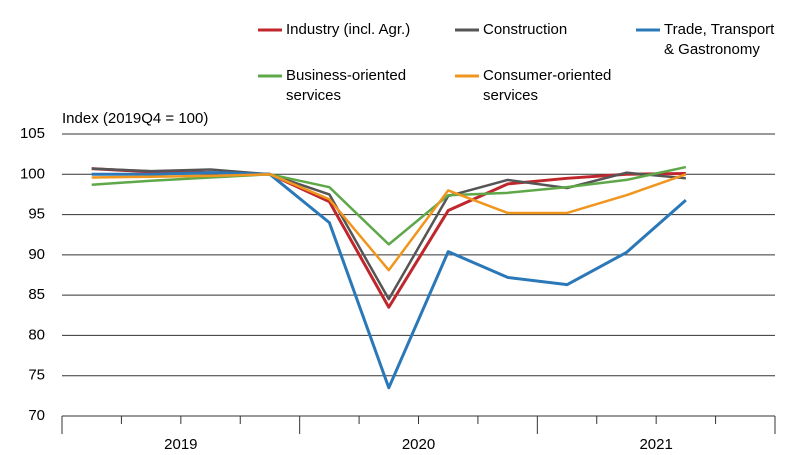 The height and width of the screenshot is (455, 811). Describe the element at coordinates (655, 444) in the screenshot. I see `x-group-label: 2021` at that location.